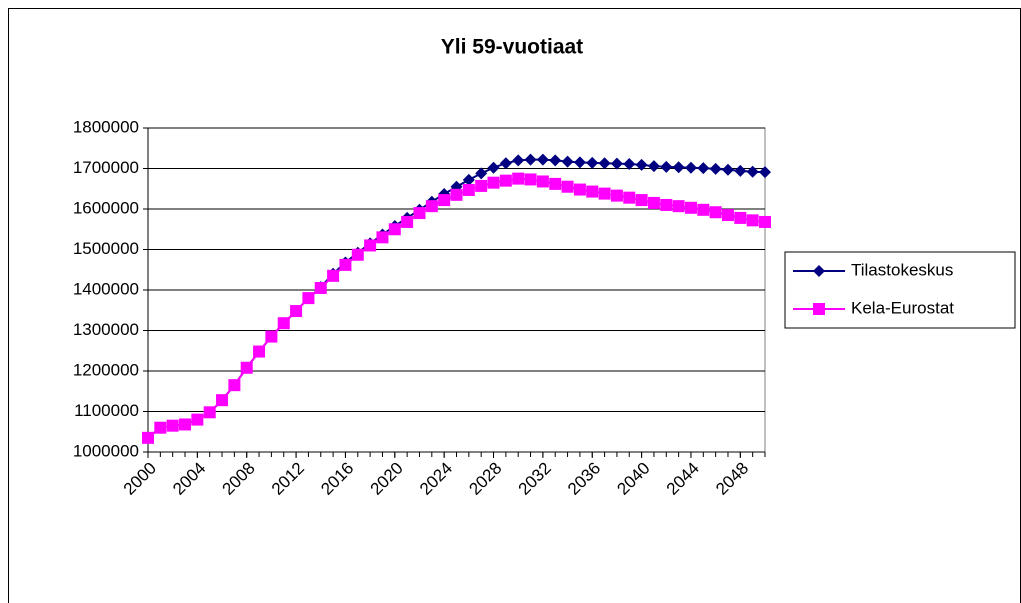 This screenshot has width=1021, height=603. Describe the element at coordinates (902, 269) in the screenshot. I see `legend-label: Tilastokeskus` at that location.